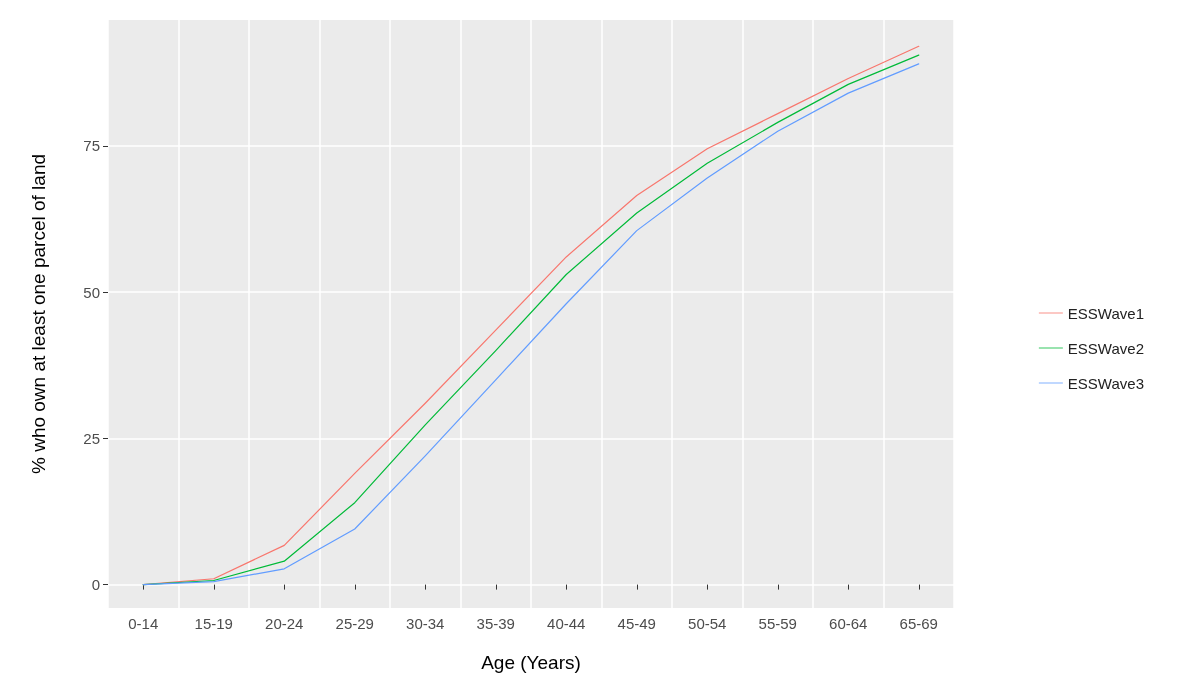 This screenshot has width=1187, height=696. I want to click on x-tick-label: 55-59, so click(777, 623).